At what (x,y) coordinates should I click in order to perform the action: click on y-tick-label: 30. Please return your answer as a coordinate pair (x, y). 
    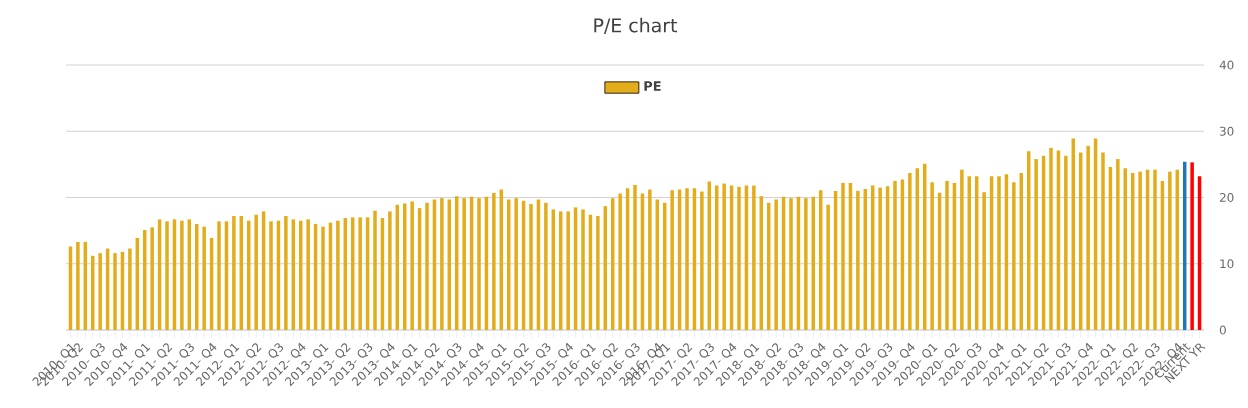
    Looking at the image, I should click on (1226, 131).